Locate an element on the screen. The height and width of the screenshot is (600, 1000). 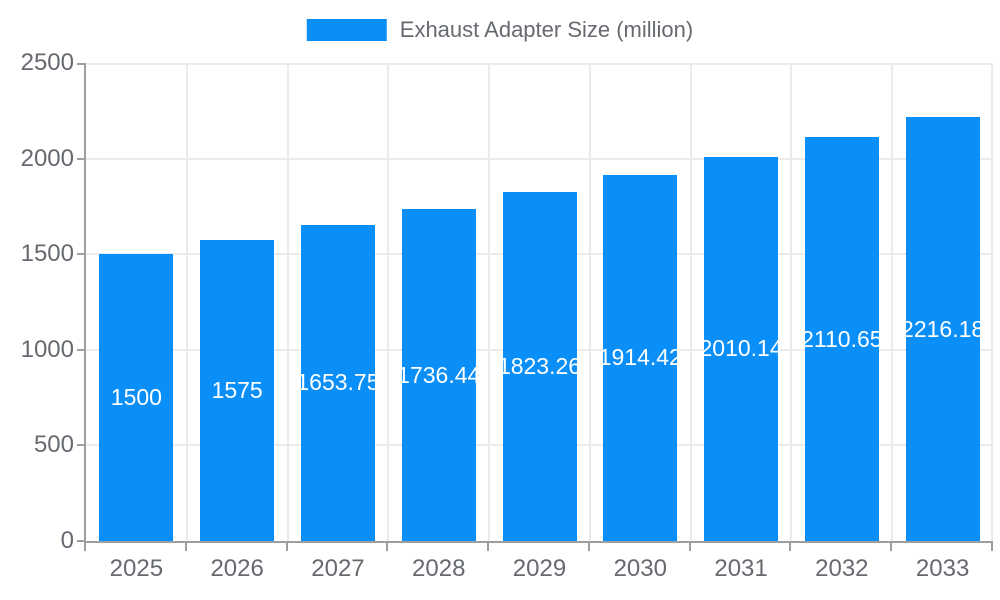
legend-label: Exhaust Adapter Size (million) is located at coordinates (546, 29).